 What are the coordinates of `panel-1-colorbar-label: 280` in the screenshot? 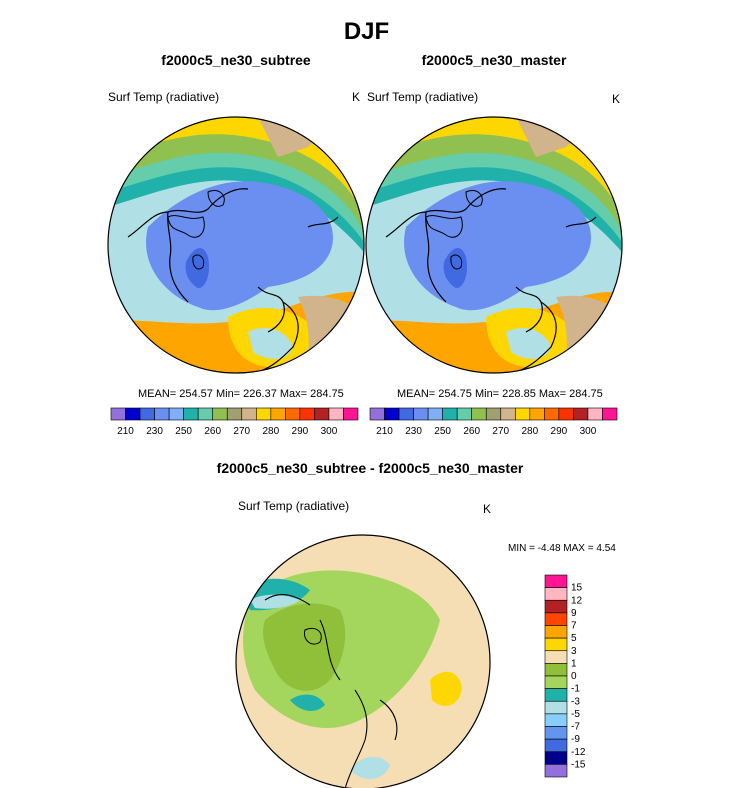 It's located at (270, 431).